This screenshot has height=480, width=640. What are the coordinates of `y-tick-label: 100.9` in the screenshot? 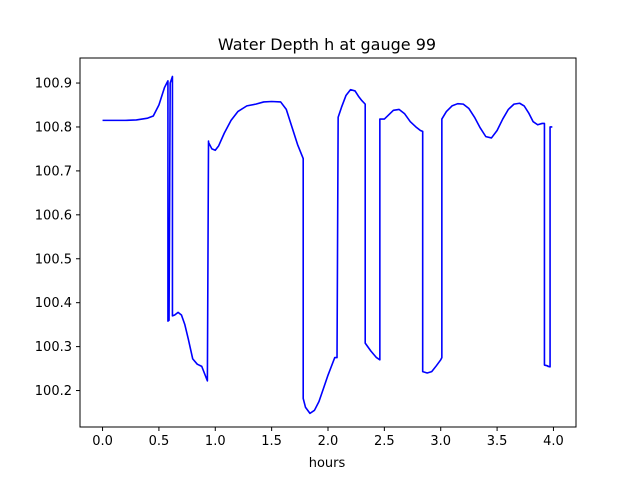 It's located at (53, 84).